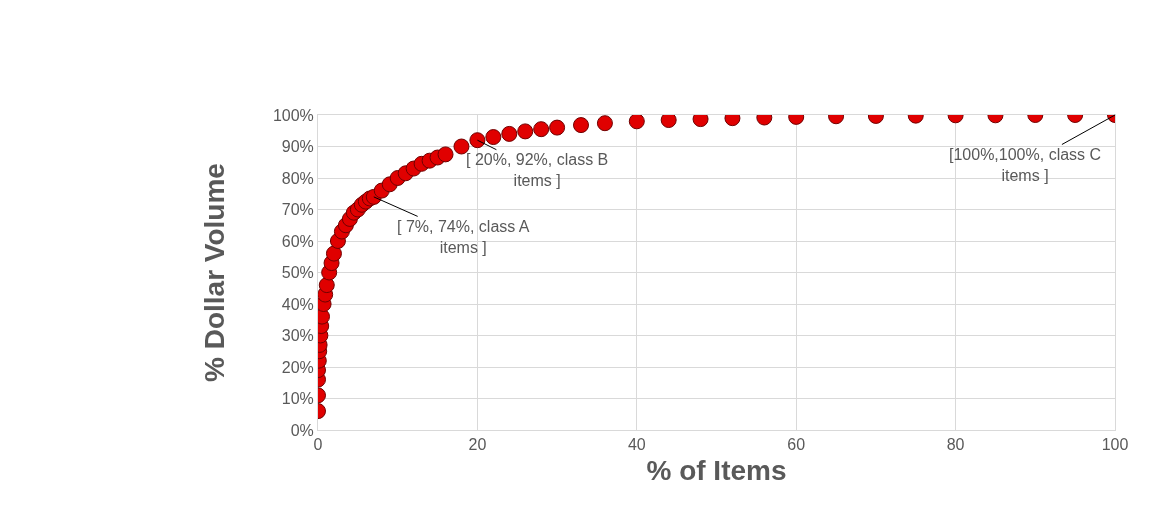 This screenshot has height=512, width=1153. I want to click on annotation: [100%,100%, class C items ], so click(1025, 165).